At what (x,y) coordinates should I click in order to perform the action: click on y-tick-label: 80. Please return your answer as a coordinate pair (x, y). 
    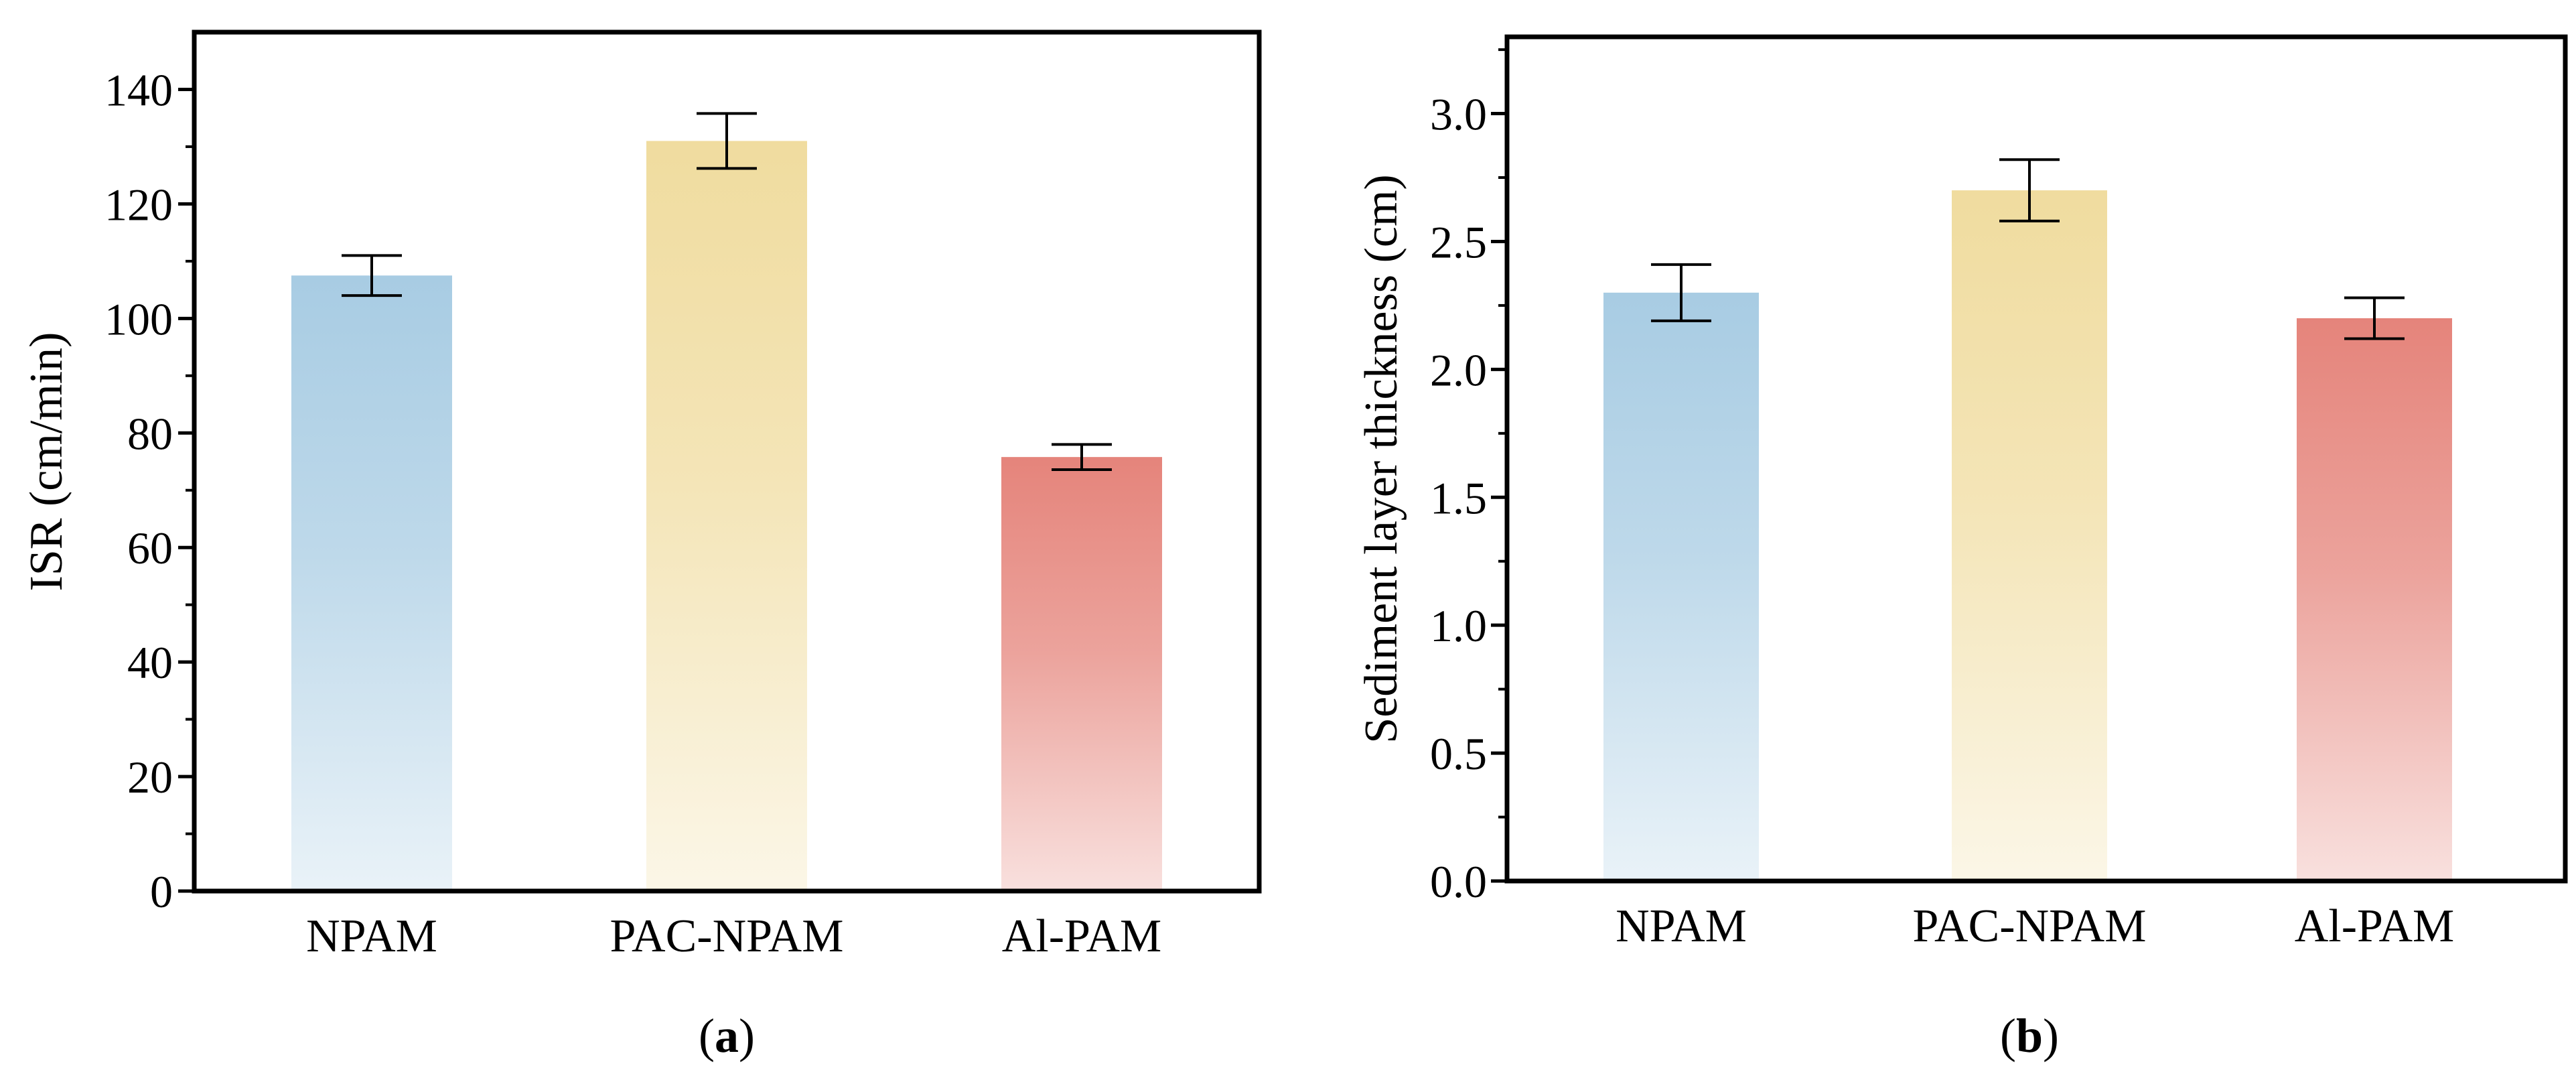
    Looking at the image, I should click on (150, 433).